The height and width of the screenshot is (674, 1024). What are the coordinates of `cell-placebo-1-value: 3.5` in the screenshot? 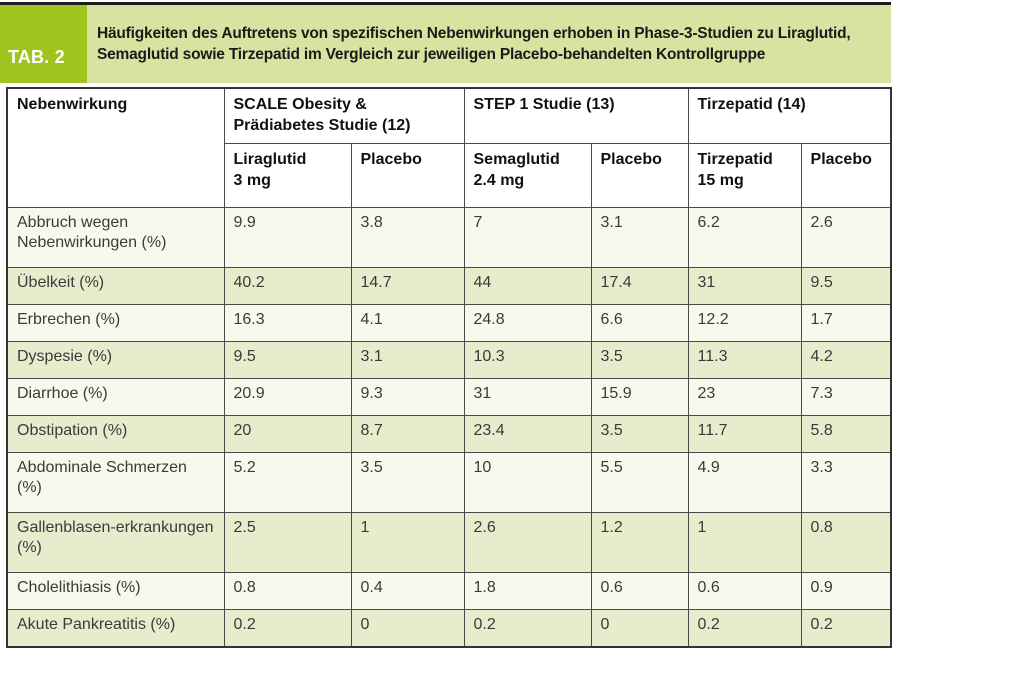 It's located at (407, 482).